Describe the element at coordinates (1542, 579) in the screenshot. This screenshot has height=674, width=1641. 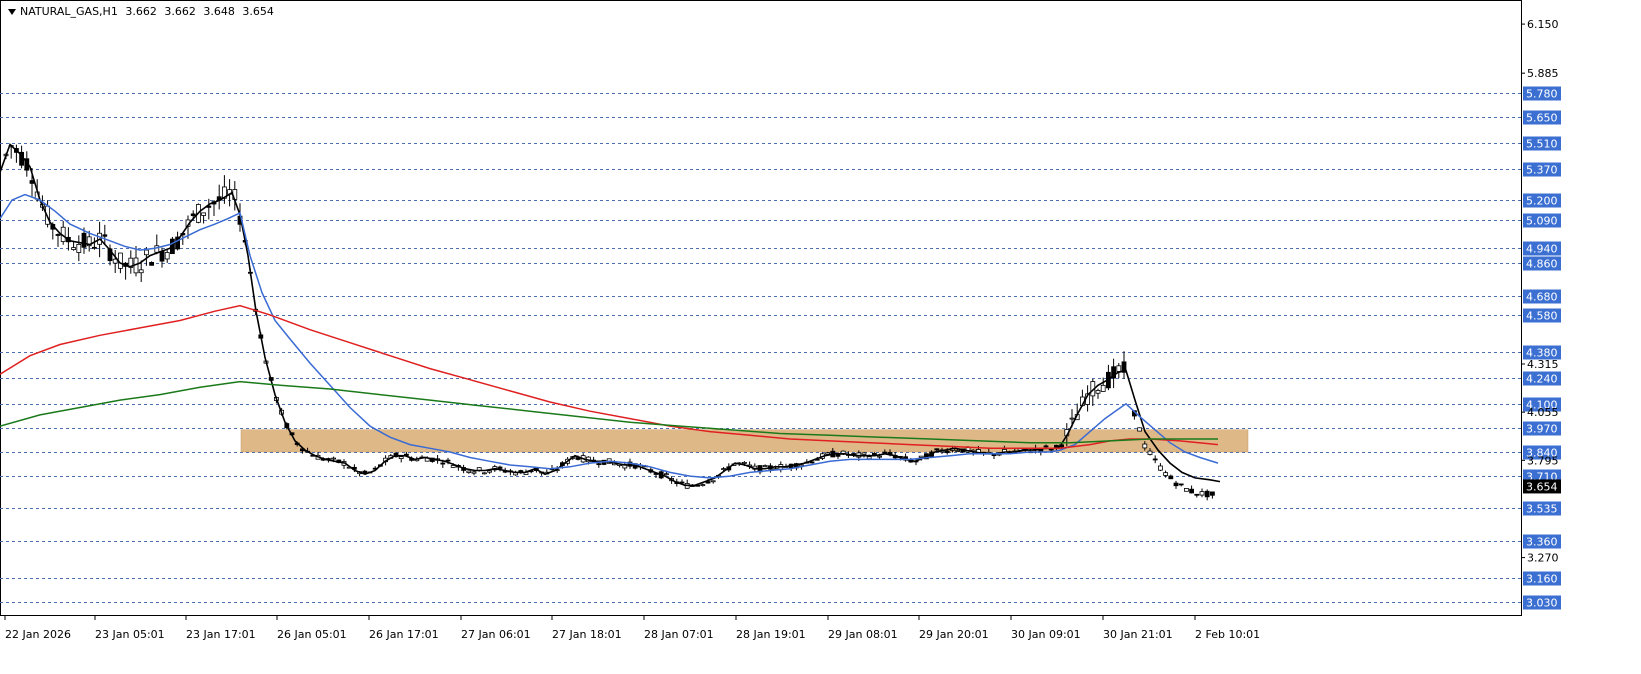
I see `level-label: 3.160` at that location.